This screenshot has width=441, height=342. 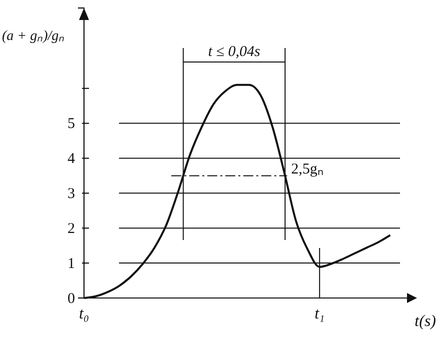 What do you see at coordinates (307, 170) in the screenshot?
I see `ref-line-label: 2,5gₙ` at bounding box center [307, 170].